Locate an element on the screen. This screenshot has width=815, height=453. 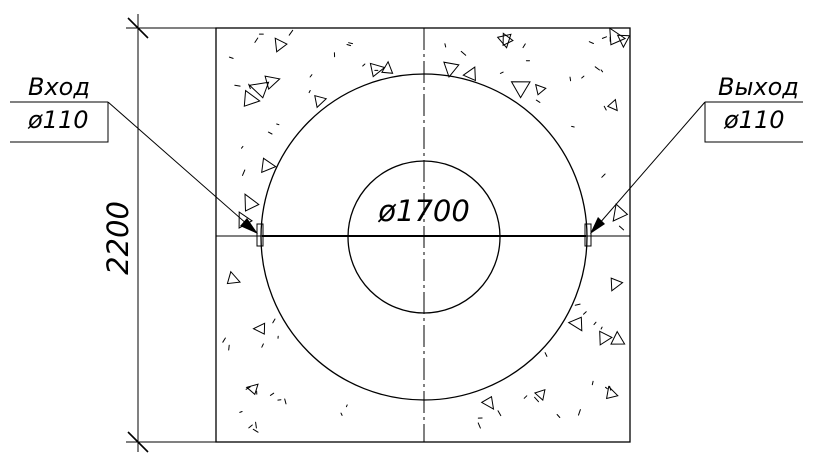
inlet-pipe-stub is located at coordinates (260, 235).